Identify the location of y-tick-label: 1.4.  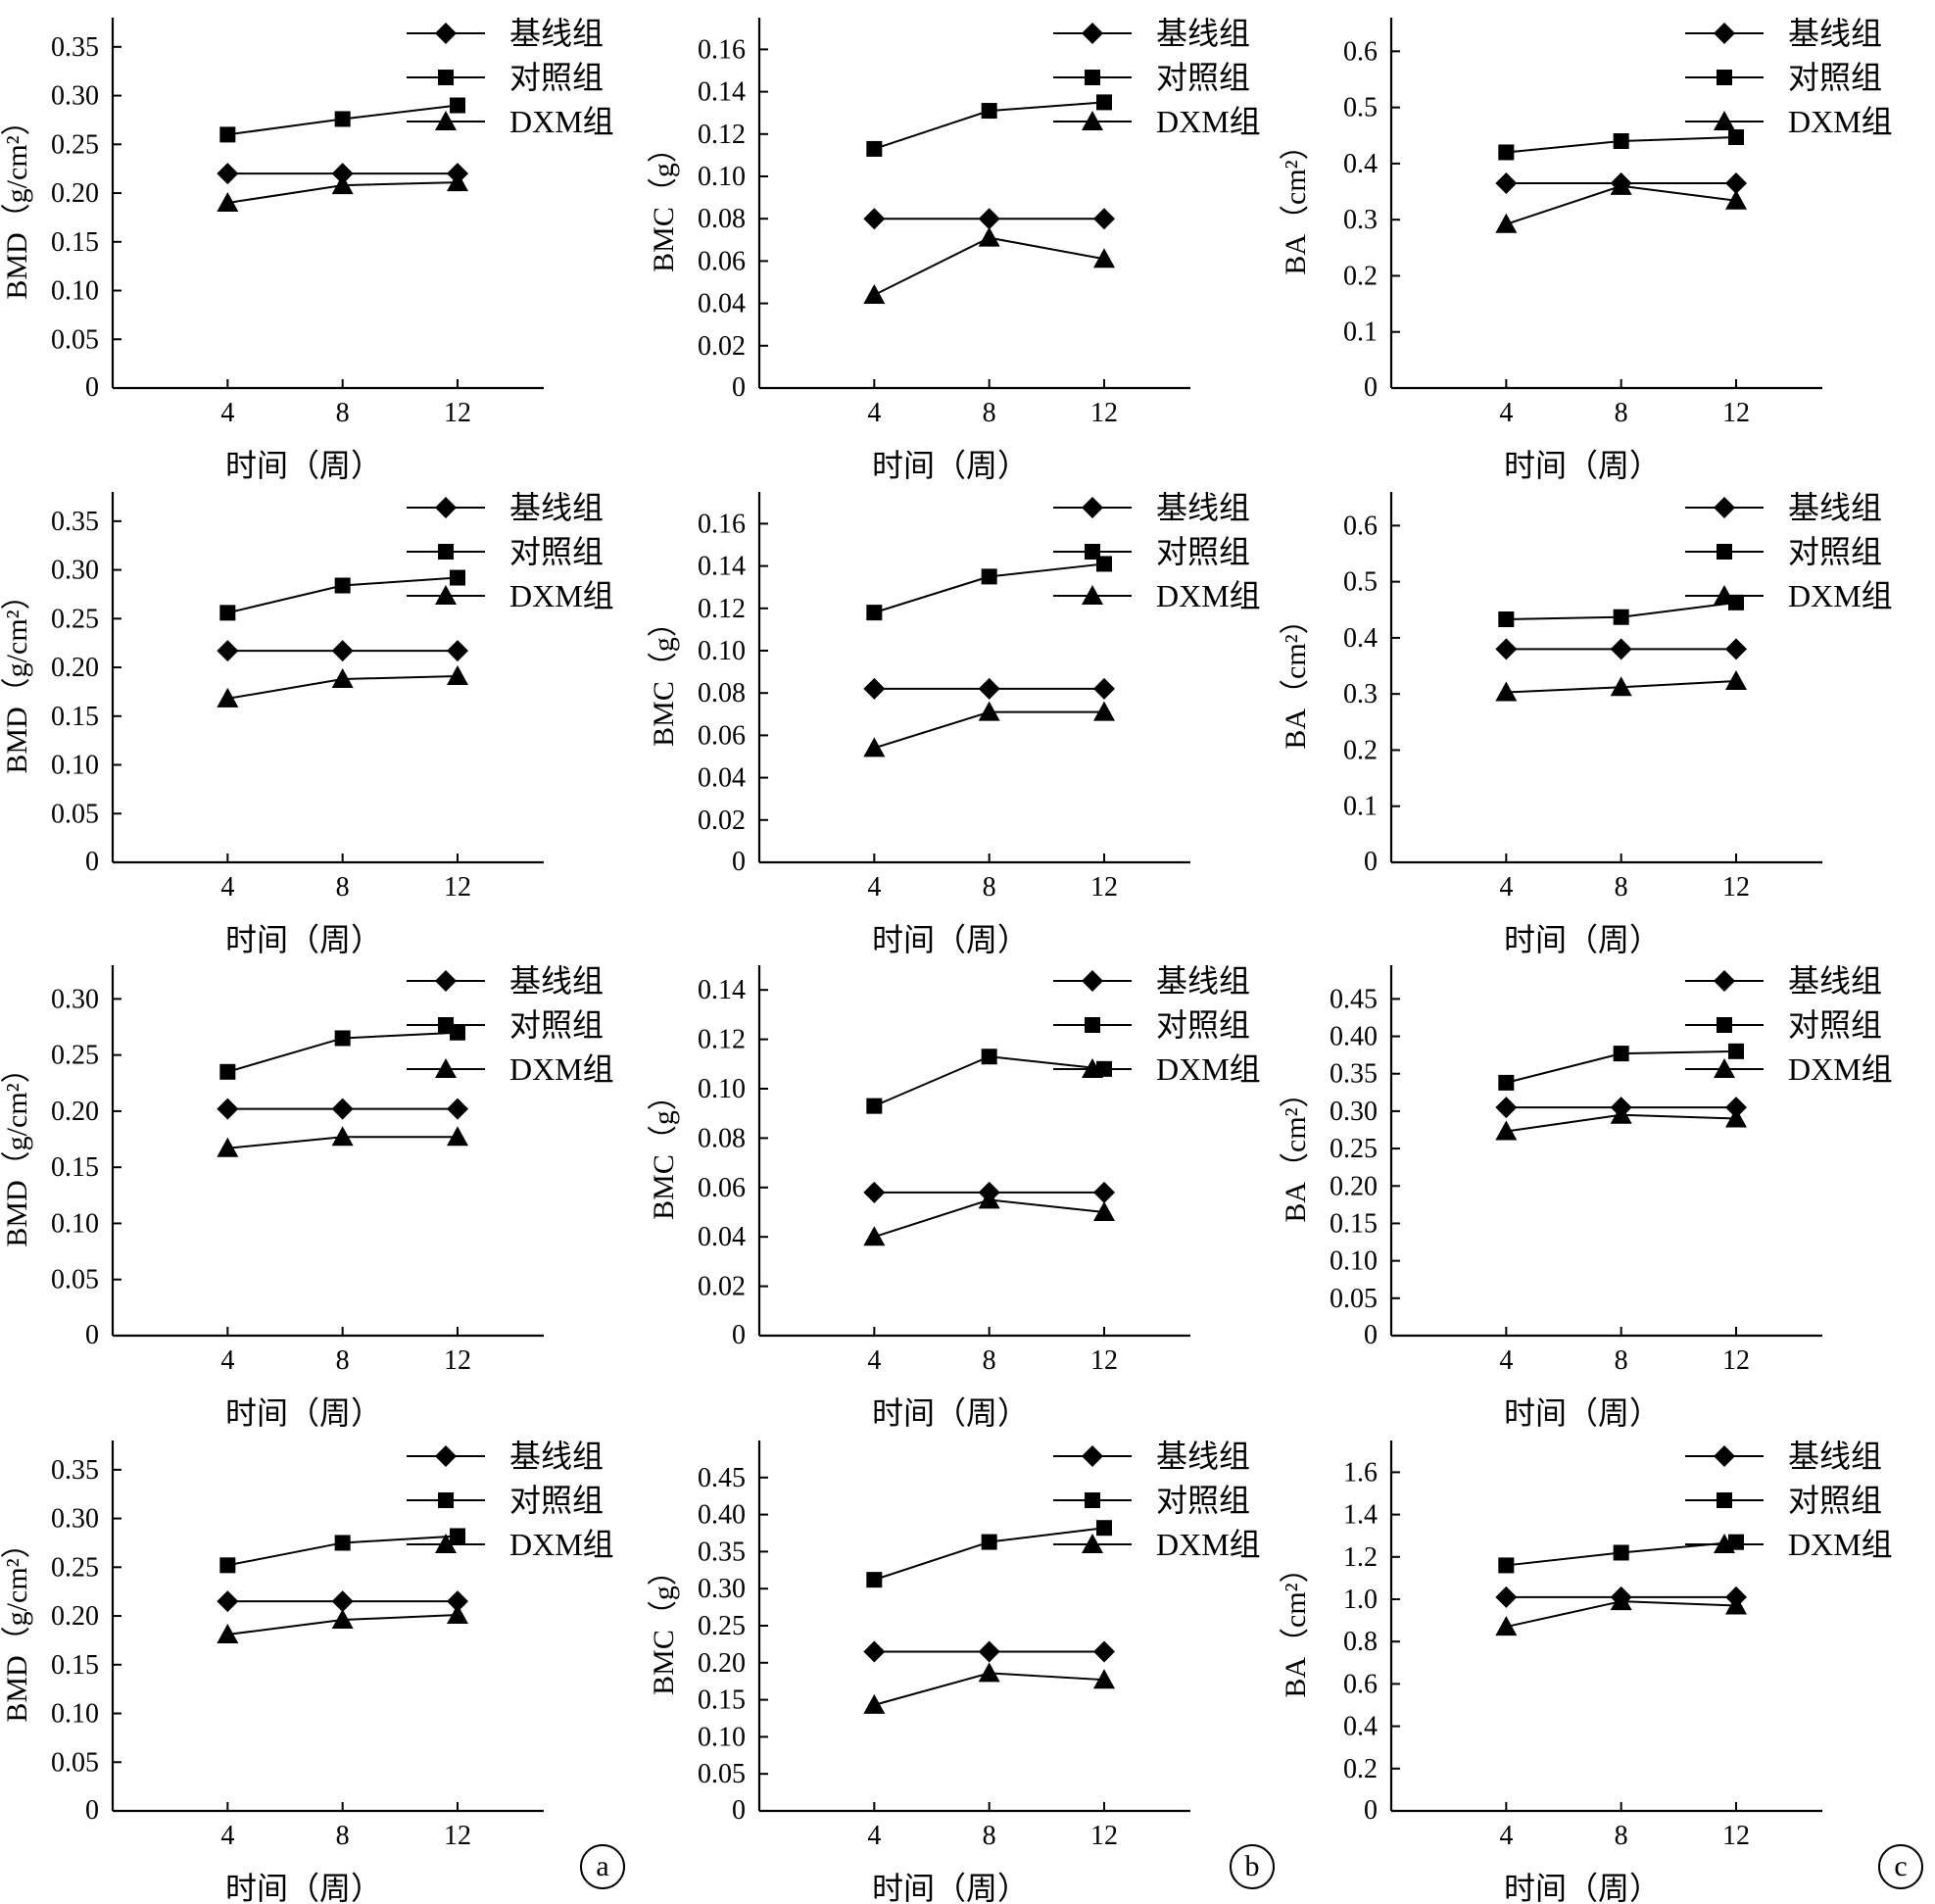
(1360, 1515).